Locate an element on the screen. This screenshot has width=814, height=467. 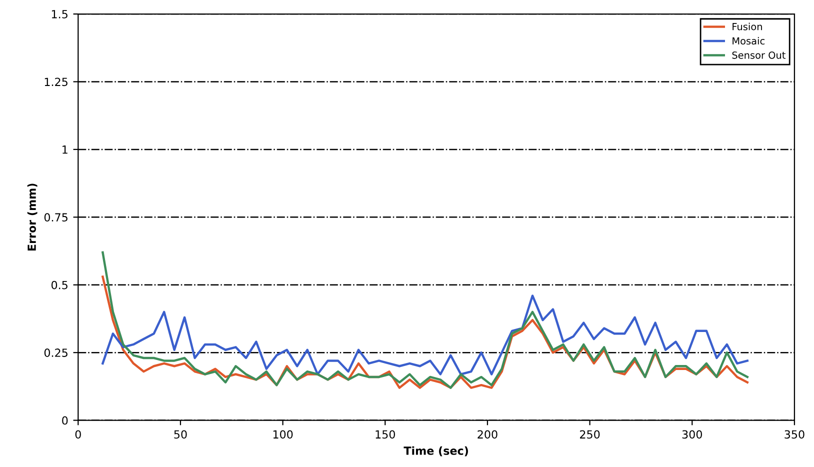
y-tick-label: 1 is located at coordinates (65, 150).